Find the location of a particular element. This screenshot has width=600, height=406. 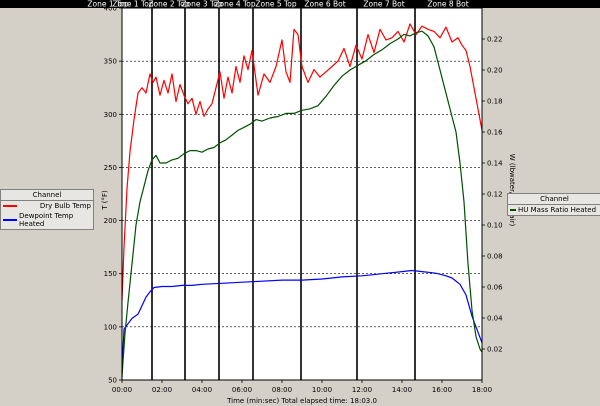

zone-label-1: Zone 1 Top is located at coordinates (108, 4).